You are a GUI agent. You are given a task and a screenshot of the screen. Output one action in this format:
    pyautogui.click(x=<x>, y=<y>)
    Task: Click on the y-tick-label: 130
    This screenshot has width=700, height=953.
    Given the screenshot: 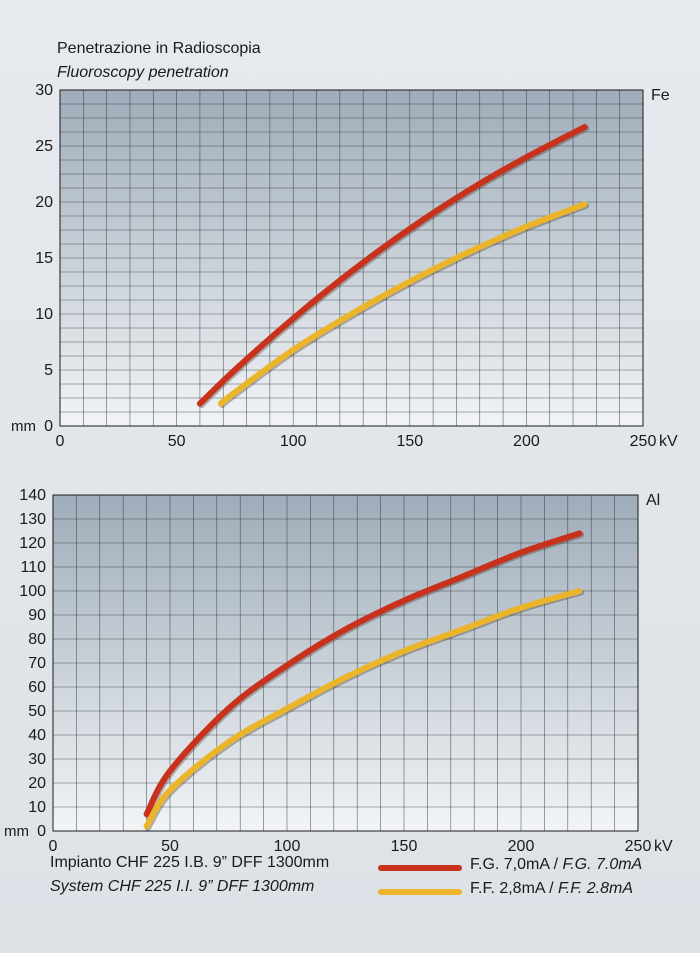 What is the action you would take?
    pyautogui.click(x=32, y=519)
    